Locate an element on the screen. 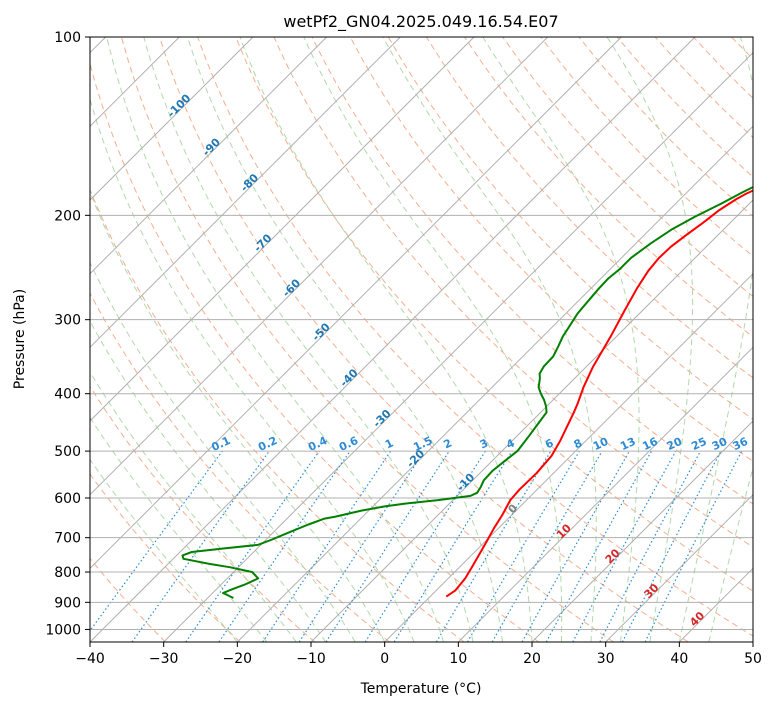  x-tick-label: 40 is located at coordinates (679, 659).